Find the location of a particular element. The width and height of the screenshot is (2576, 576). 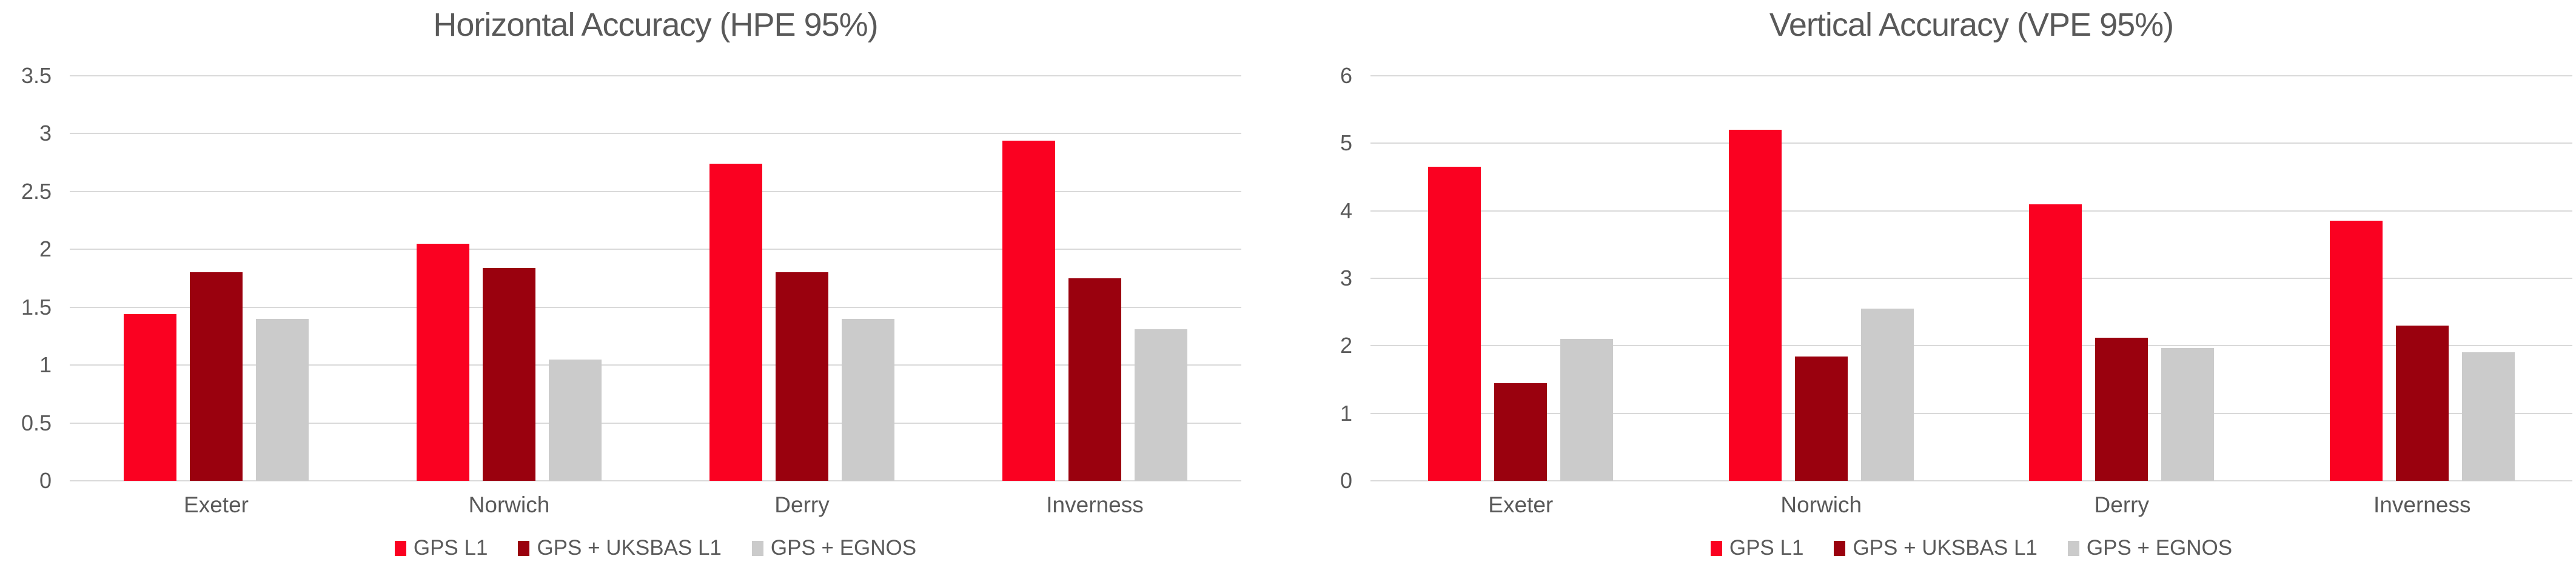

chart-title-vpe: Vertical Accuracy (VPE 95%) is located at coordinates (1972, 25).